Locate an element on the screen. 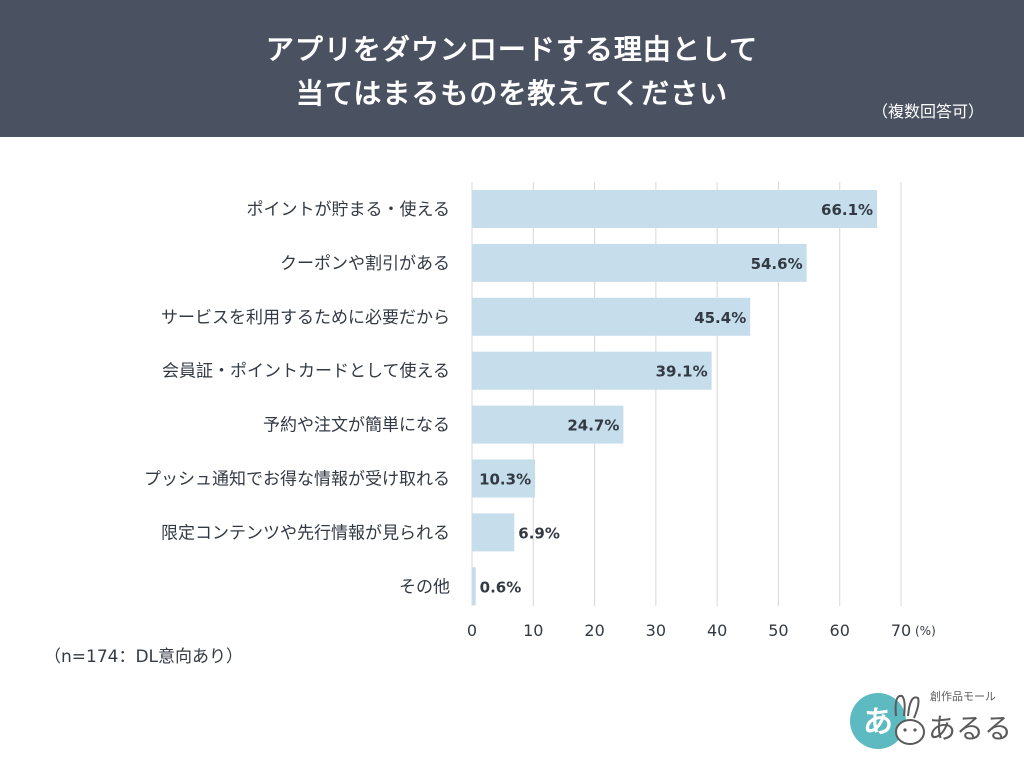 Image resolution: width=1024 pixels, height=768 pixels. logo-small-text: 創作品モール is located at coordinates (963, 696).